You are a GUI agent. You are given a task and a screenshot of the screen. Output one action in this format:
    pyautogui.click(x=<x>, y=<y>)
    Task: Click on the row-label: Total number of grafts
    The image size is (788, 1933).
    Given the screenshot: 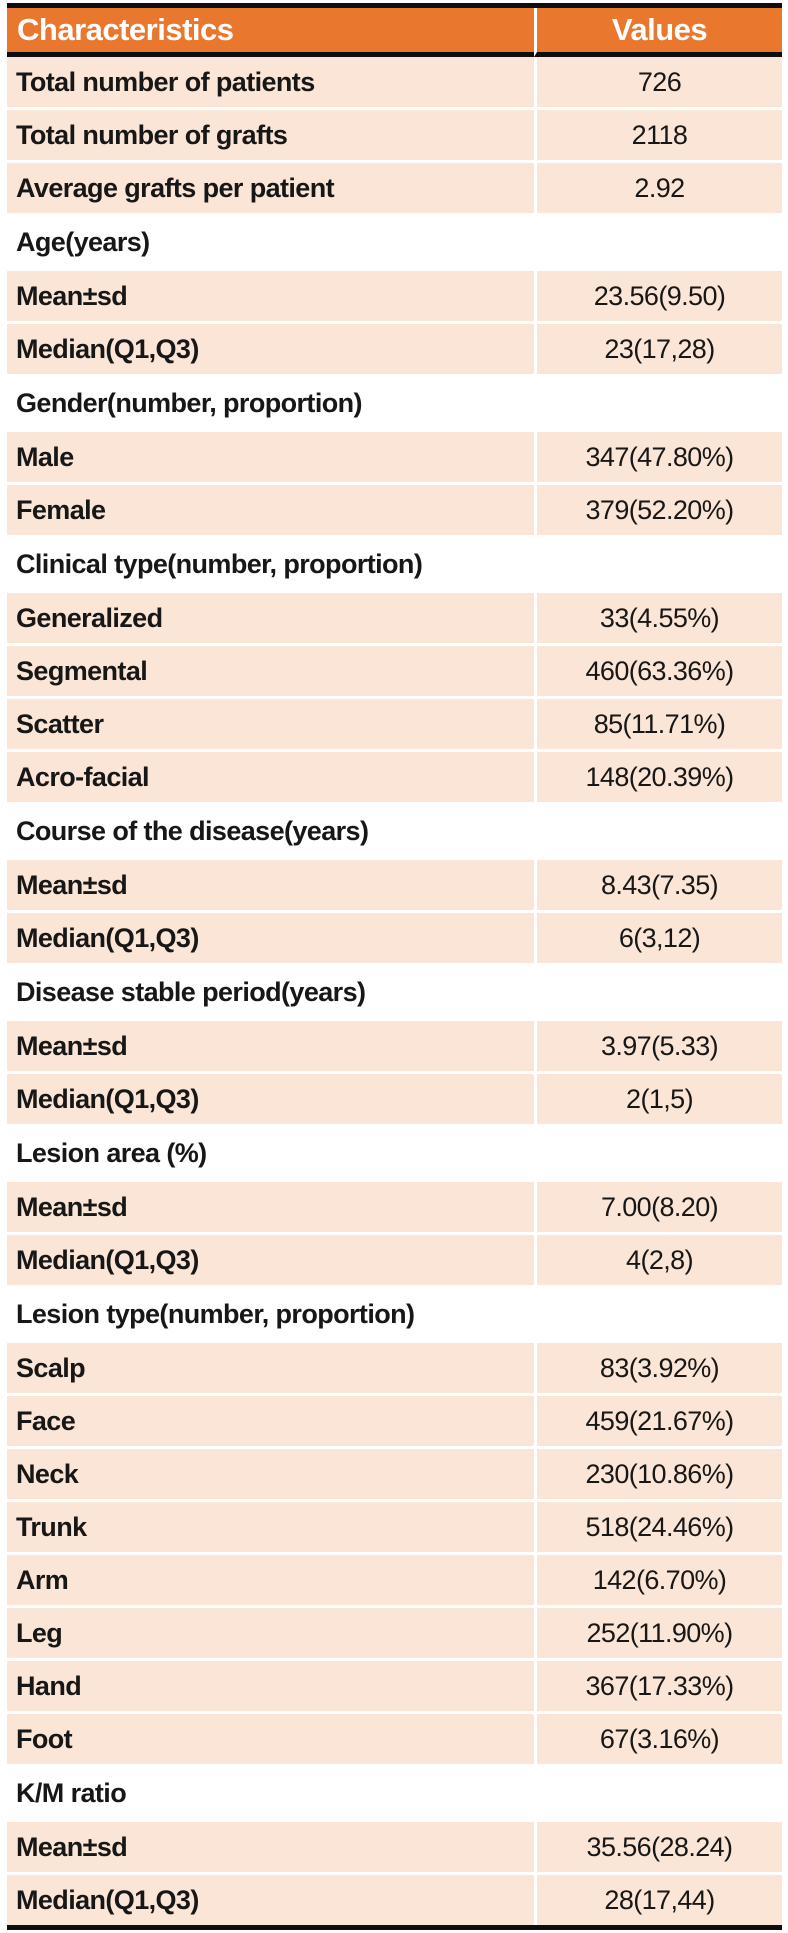 What is the action you would take?
    pyautogui.click(x=270, y=136)
    